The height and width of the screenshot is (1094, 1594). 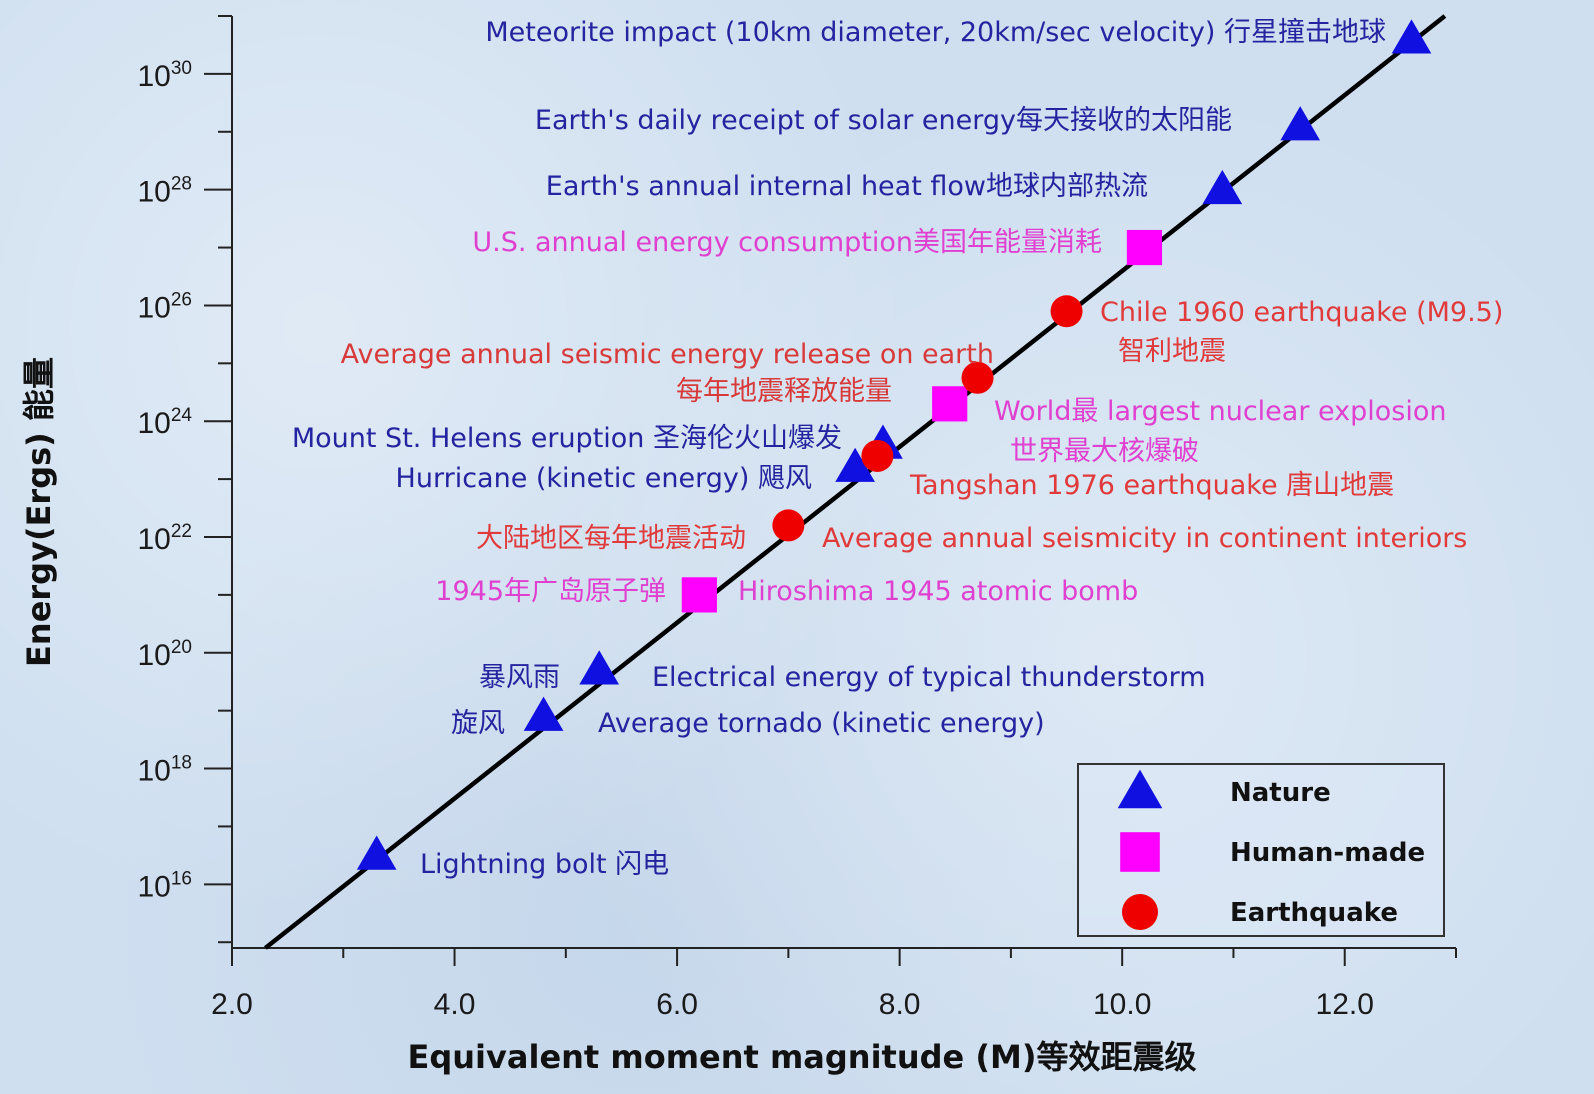 I want to click on point-annotation: U.S. annual energy consumption美国年能量消耗, so click(x=787, y=242).